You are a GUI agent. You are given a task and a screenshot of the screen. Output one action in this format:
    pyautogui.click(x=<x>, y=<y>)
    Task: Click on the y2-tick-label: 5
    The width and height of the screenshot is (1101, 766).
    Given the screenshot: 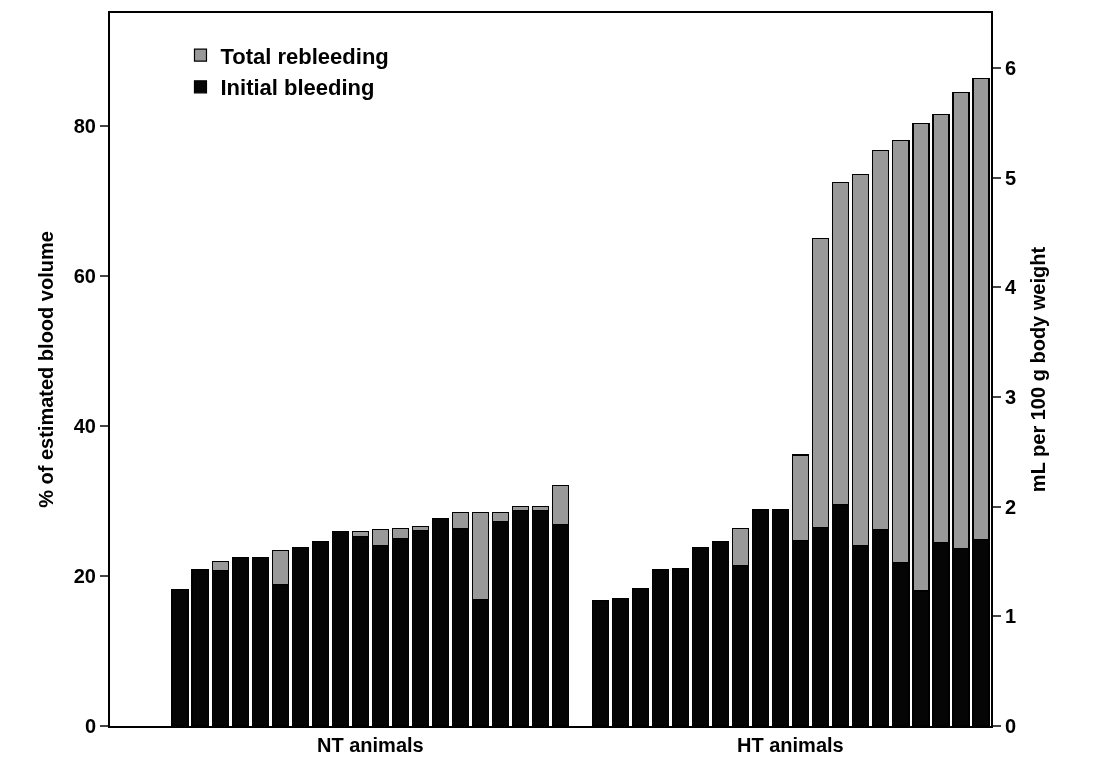 What is the action you would take?
    pyautogui.click(x=1011, y=177)
    